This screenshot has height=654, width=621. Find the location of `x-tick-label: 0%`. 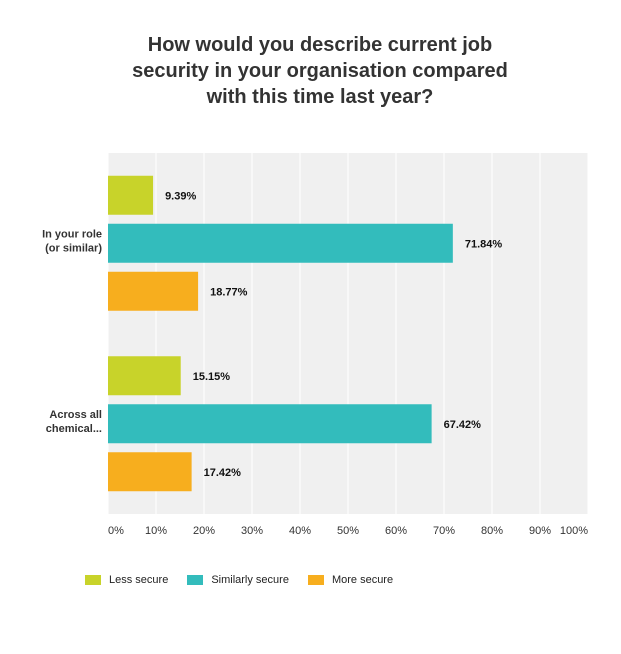

x-tick-label: 0% is located at coordinates (116, 531).